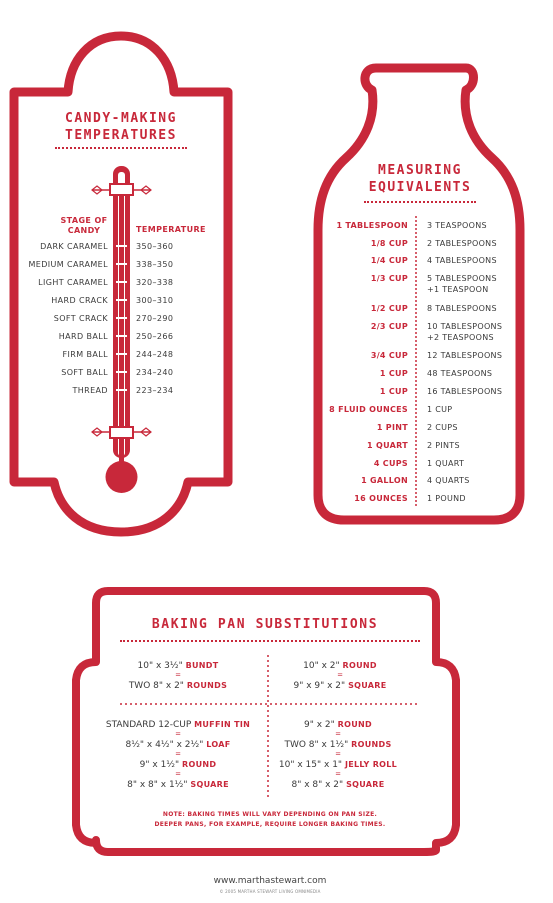  What do you see at coordinates (465, 326) in the screenshot?
I see `measuring-rhs-line1: 10 TABLESPOONS` at bounding box center [465, 326].